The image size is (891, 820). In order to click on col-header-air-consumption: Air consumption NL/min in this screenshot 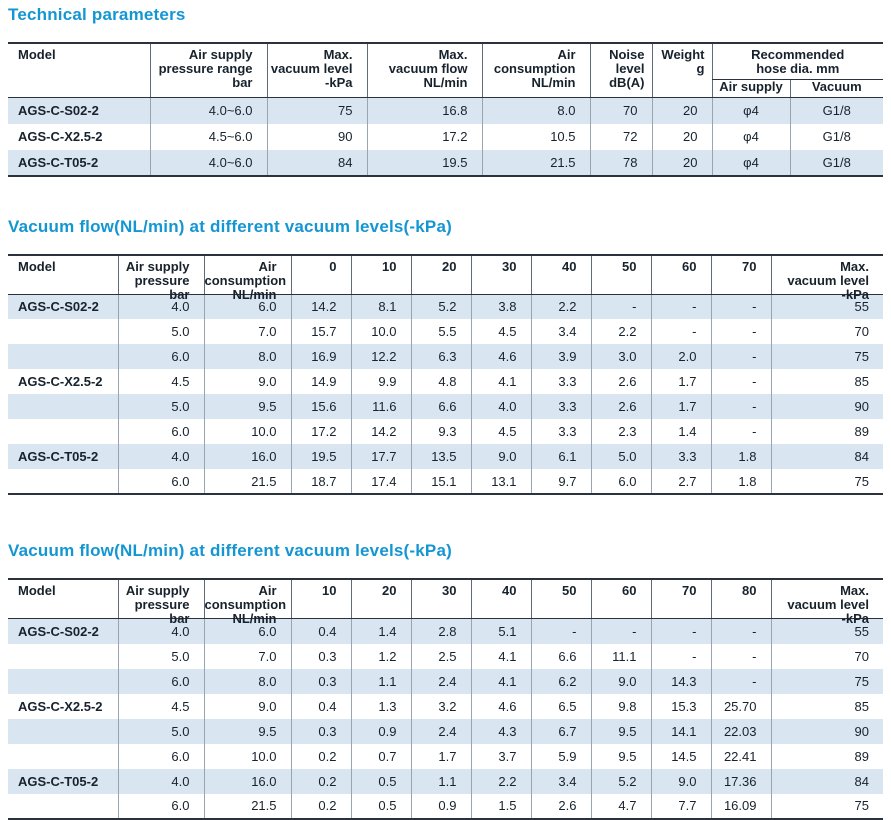, I will do `click(535, 70)`.